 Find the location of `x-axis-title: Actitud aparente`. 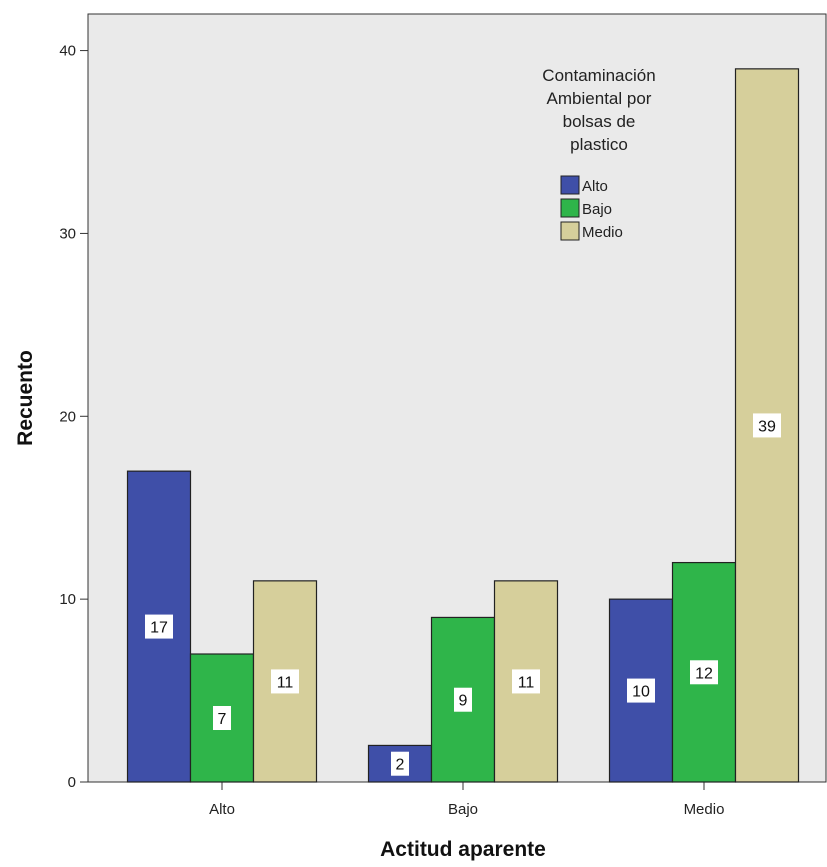

x-axis-title: Actitud aparente is located at coordinates (463, 849).